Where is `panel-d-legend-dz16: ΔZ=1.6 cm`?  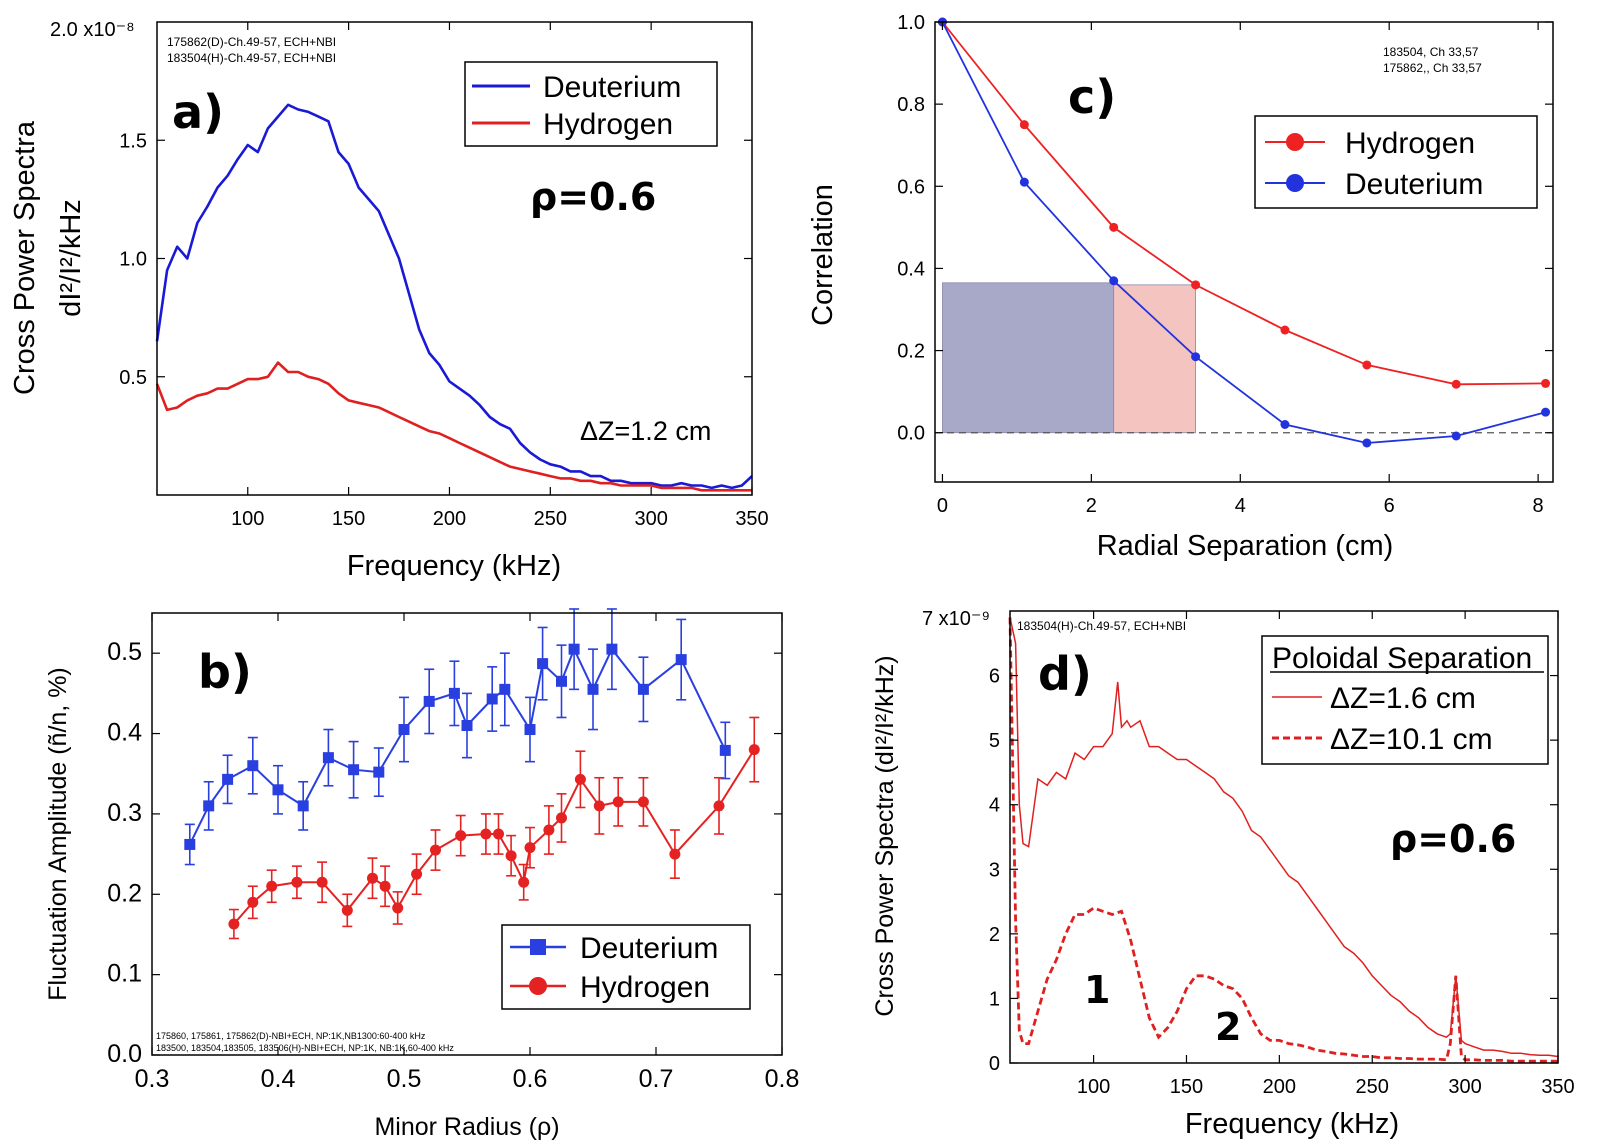
panel-d-legend-dz16: ΔZ=1.6 cm is located at coordinates (1403, 698).